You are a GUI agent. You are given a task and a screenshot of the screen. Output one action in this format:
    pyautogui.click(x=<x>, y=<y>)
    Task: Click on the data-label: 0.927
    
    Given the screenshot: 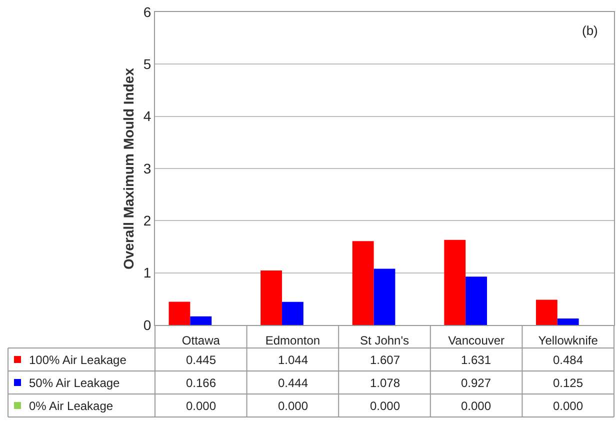 What is the action you would take?
    pyautogui.click(x=476, y=383)
    